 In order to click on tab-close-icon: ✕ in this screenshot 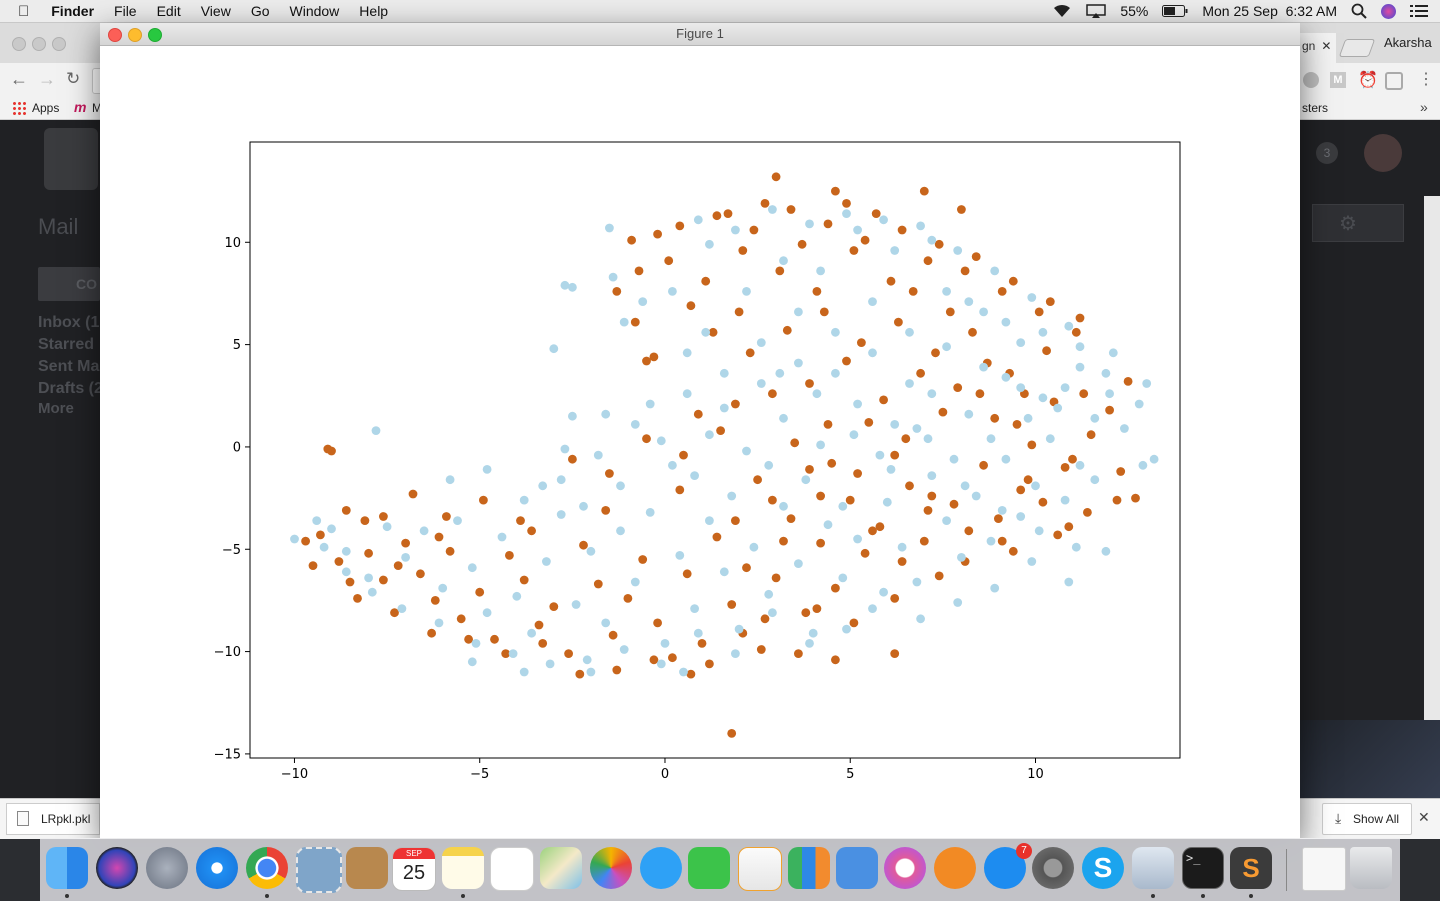, I will do `click(1326, 46)`.